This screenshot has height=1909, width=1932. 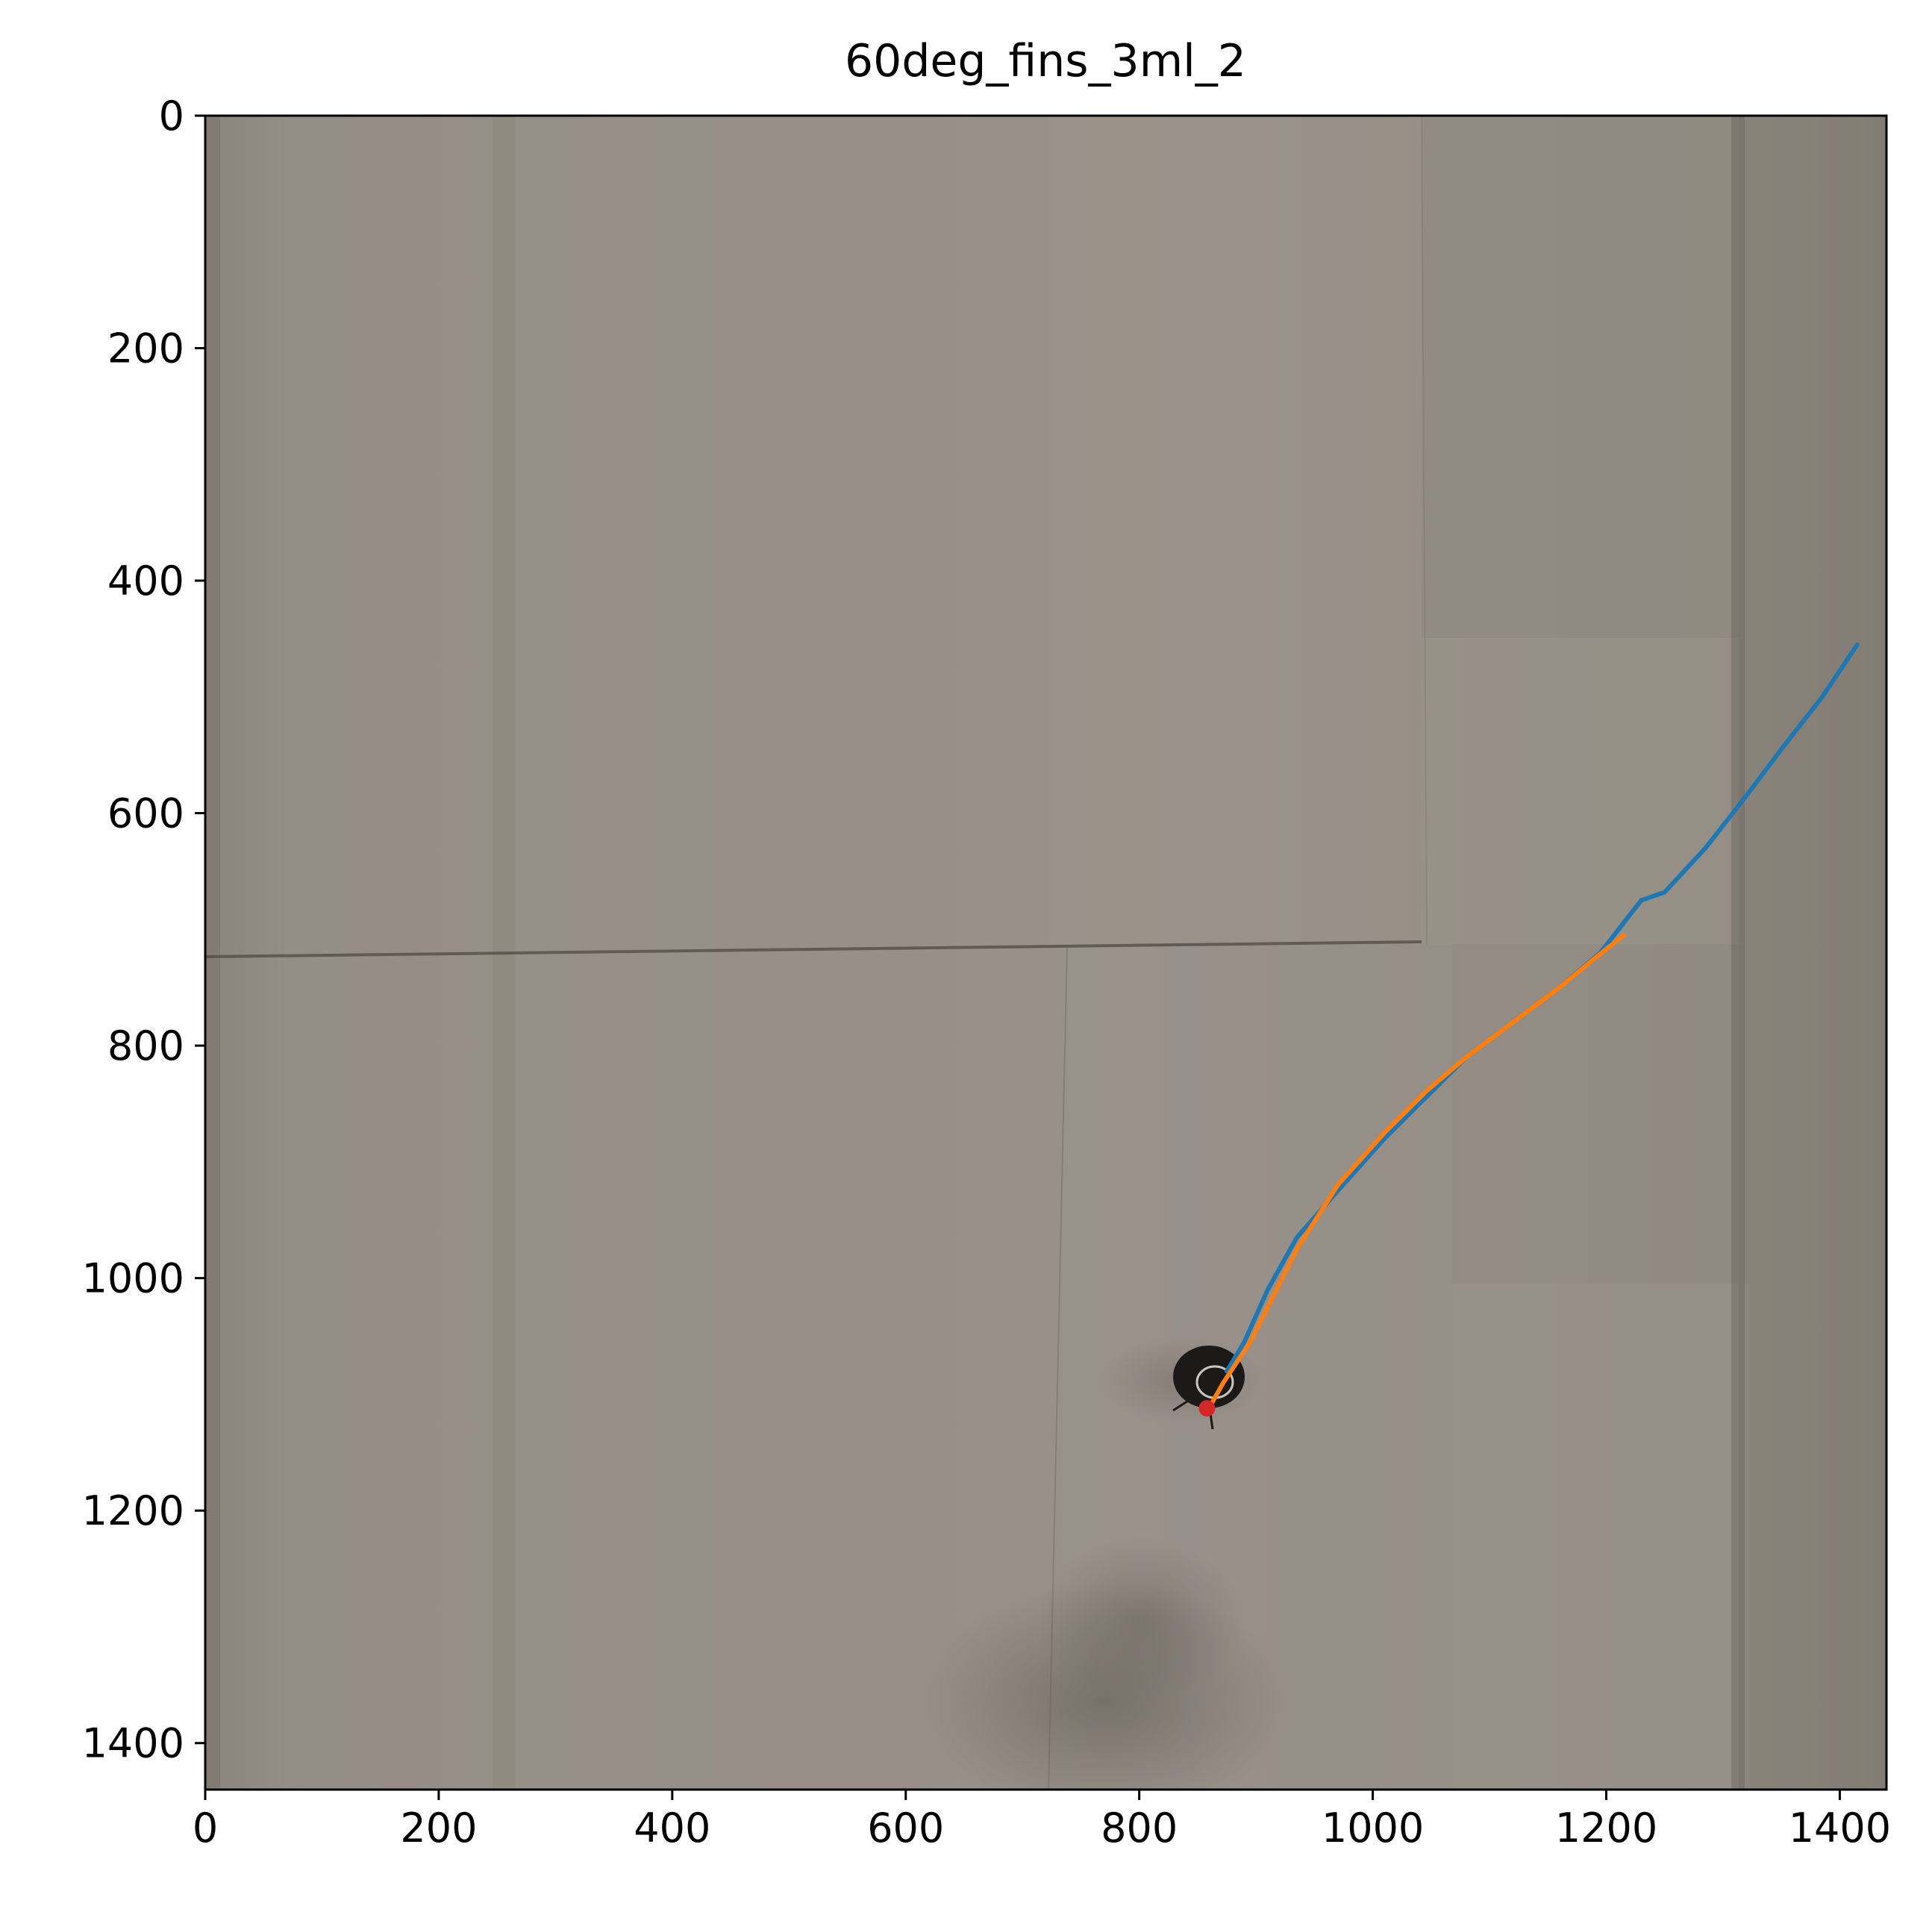 I want to click on y-tick-label: 0, so click(x=171, y=116).